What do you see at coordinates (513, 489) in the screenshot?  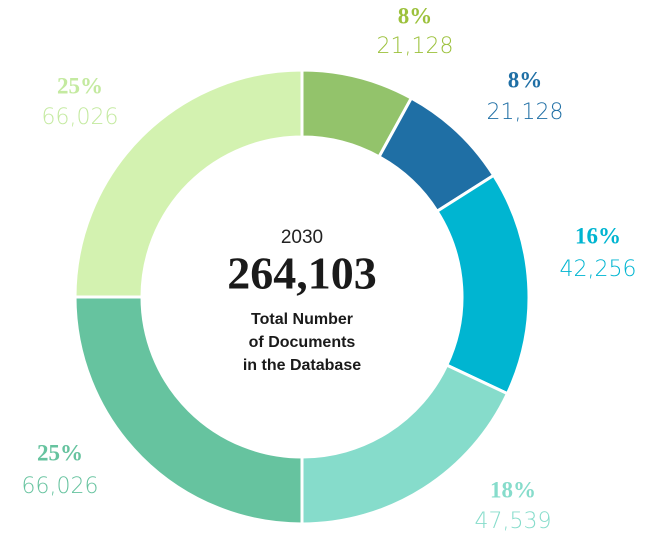 I see `percent-label: 18%` at bounding box center [513, 489].